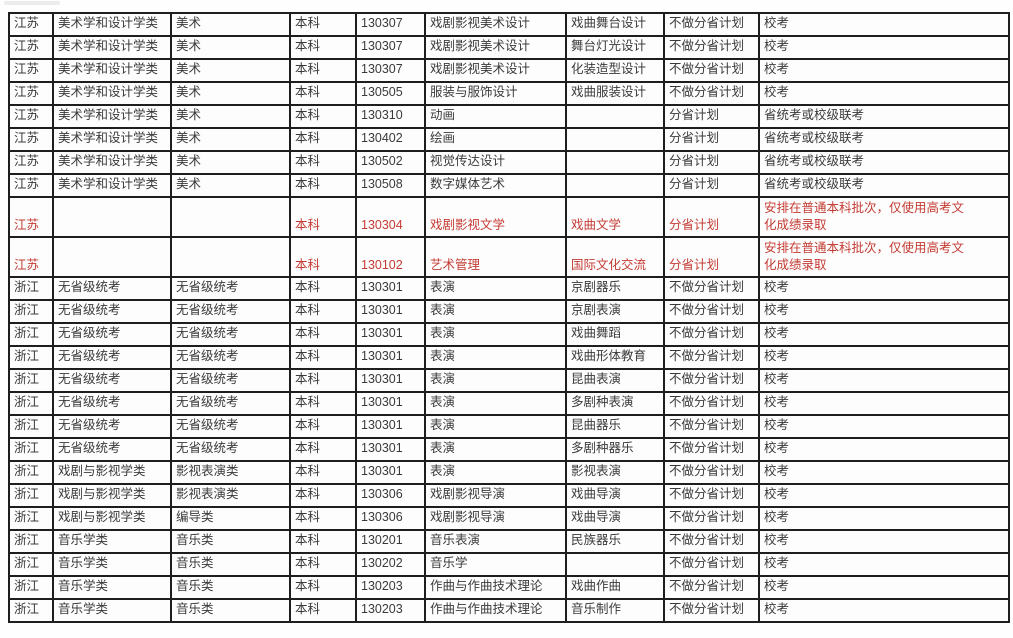 The image size is (1013, 638). I want to click on table-row: 浙江 无省级统考 无省级统考 本科 130301 表演 京剧表演 不做分省计划 校考, so click(509, 311).